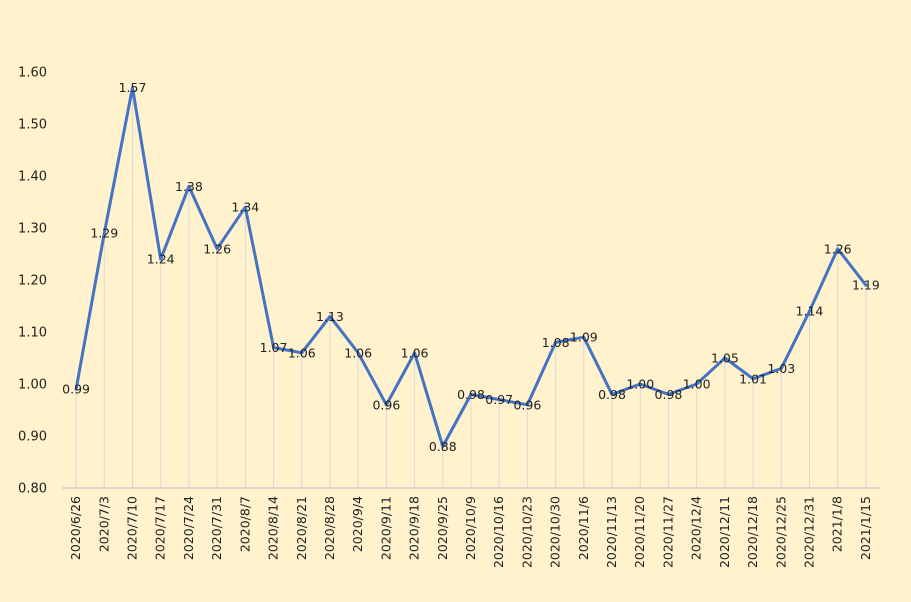 The image size is (911, 602). Describe the element at coordinates (555, 532) in the screenshot. I see `x-tick-label: 2020/10/30` at that location.